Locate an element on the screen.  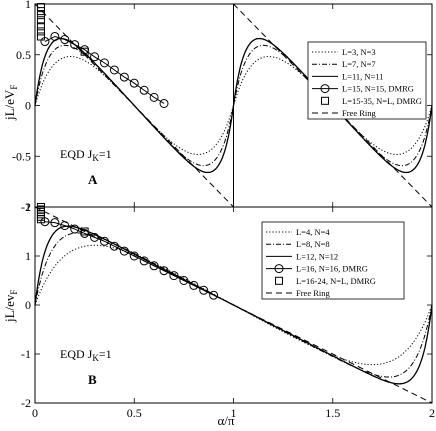
x-axis-label: α/π is located at coordinates (226, 420).